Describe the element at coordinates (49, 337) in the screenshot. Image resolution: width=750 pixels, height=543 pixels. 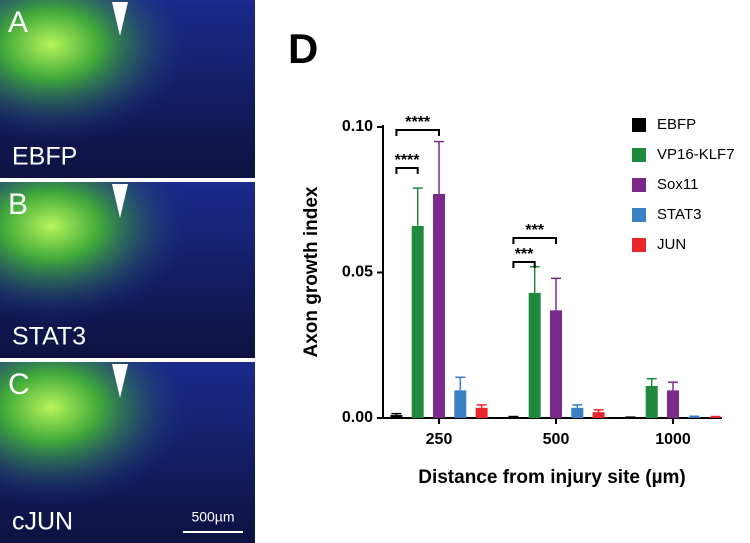
I see `panel-label: STAT3` at that location.